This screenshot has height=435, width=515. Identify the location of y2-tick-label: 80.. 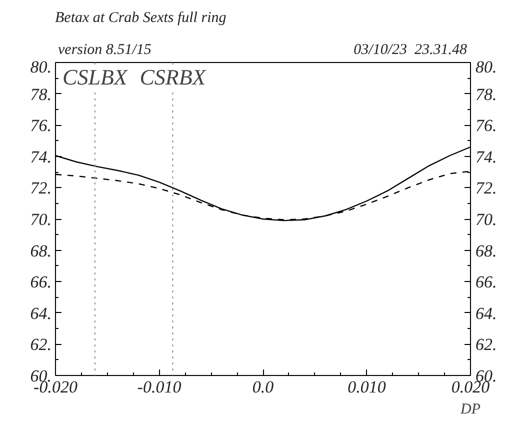
(486, 67).